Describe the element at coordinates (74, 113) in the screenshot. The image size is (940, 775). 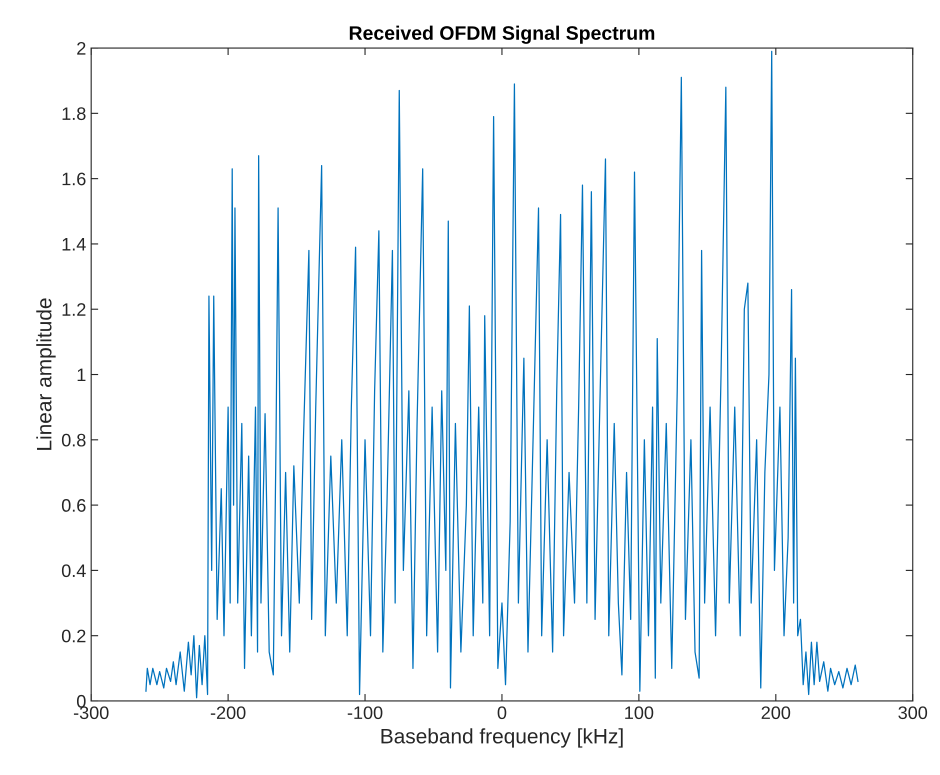
I see `y-tick-label: 1.8` at that location.